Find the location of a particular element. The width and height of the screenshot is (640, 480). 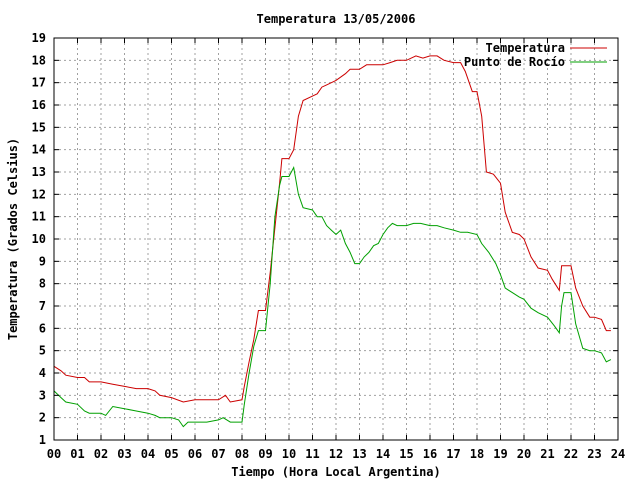

y-tick-label: 19 is located at coordinates (39, 38).